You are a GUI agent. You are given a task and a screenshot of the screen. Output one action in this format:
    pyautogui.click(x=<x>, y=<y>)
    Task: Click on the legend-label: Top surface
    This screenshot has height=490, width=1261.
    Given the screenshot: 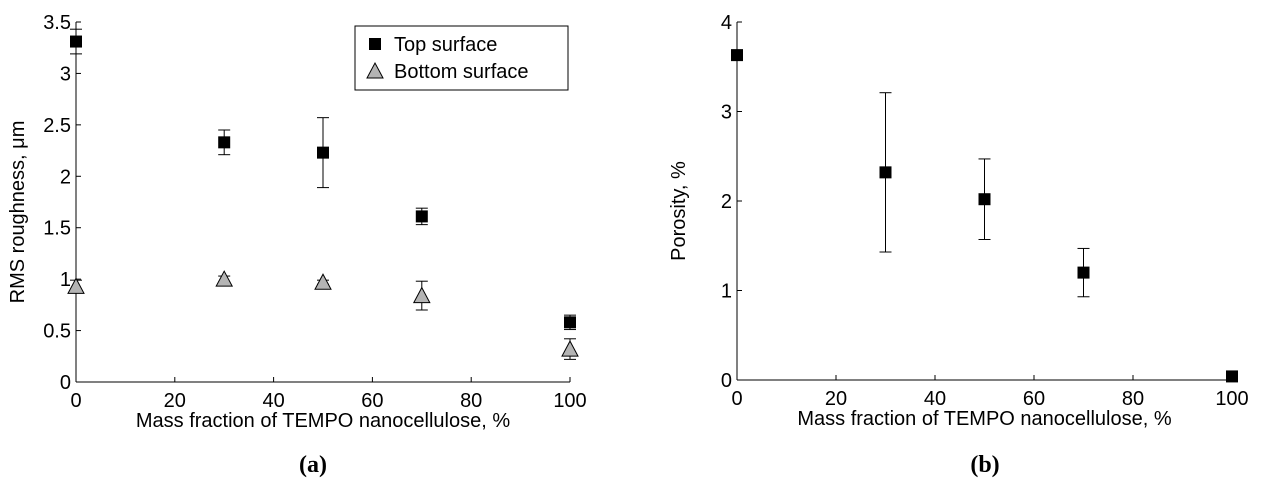 What is the action you would take?
    pyautogui.click(x=445, y=45)
    